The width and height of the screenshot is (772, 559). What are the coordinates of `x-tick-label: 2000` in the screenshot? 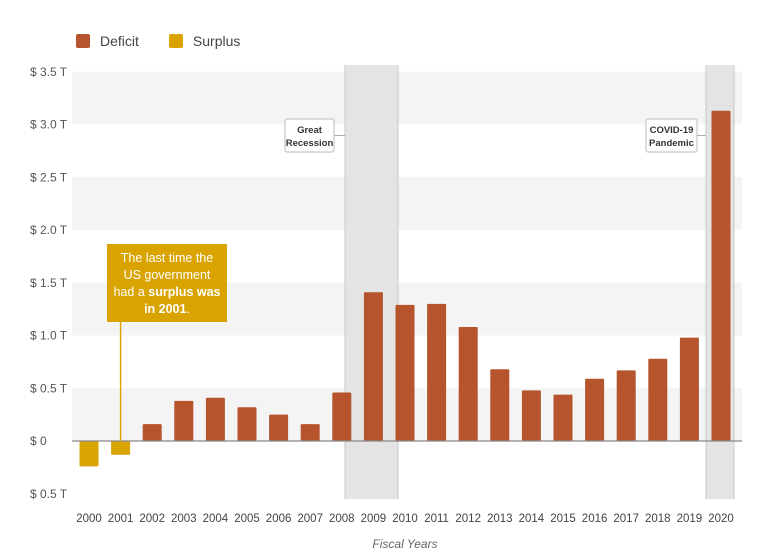 It's located at (89, 519).